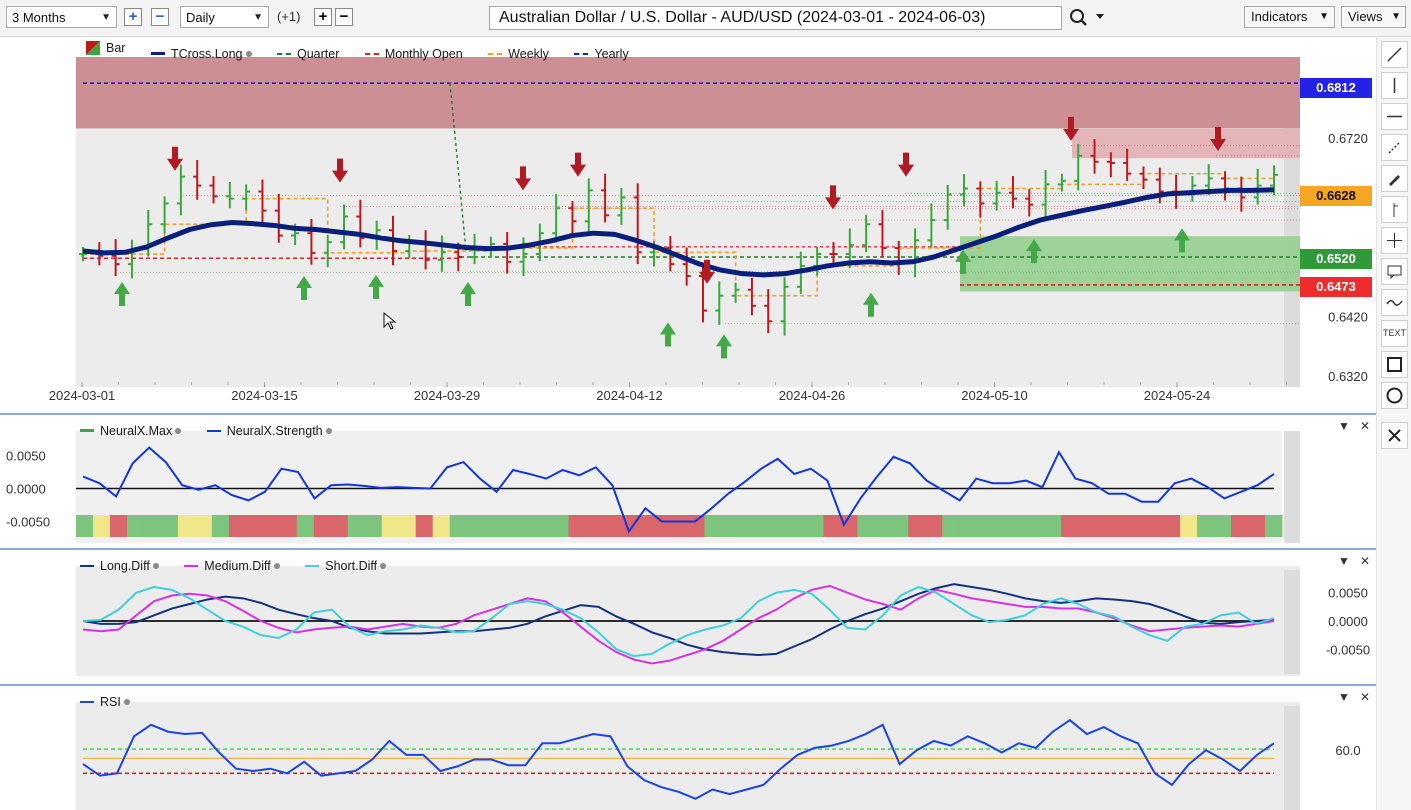  I want to click on indicators-button: Indicators ▼, so click(1289, 17).